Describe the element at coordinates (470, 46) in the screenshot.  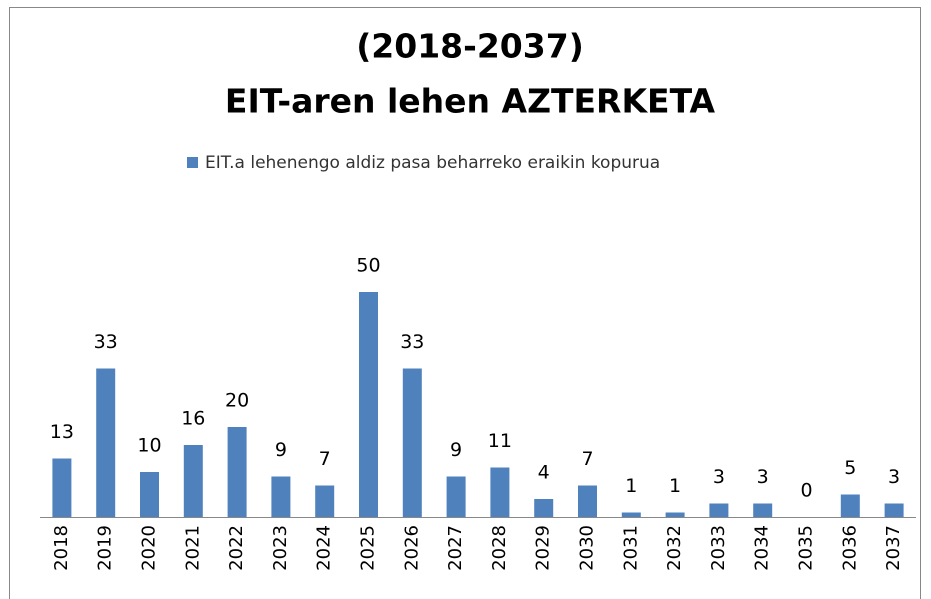
I see `chart-title: (2018-2037)` at that location.